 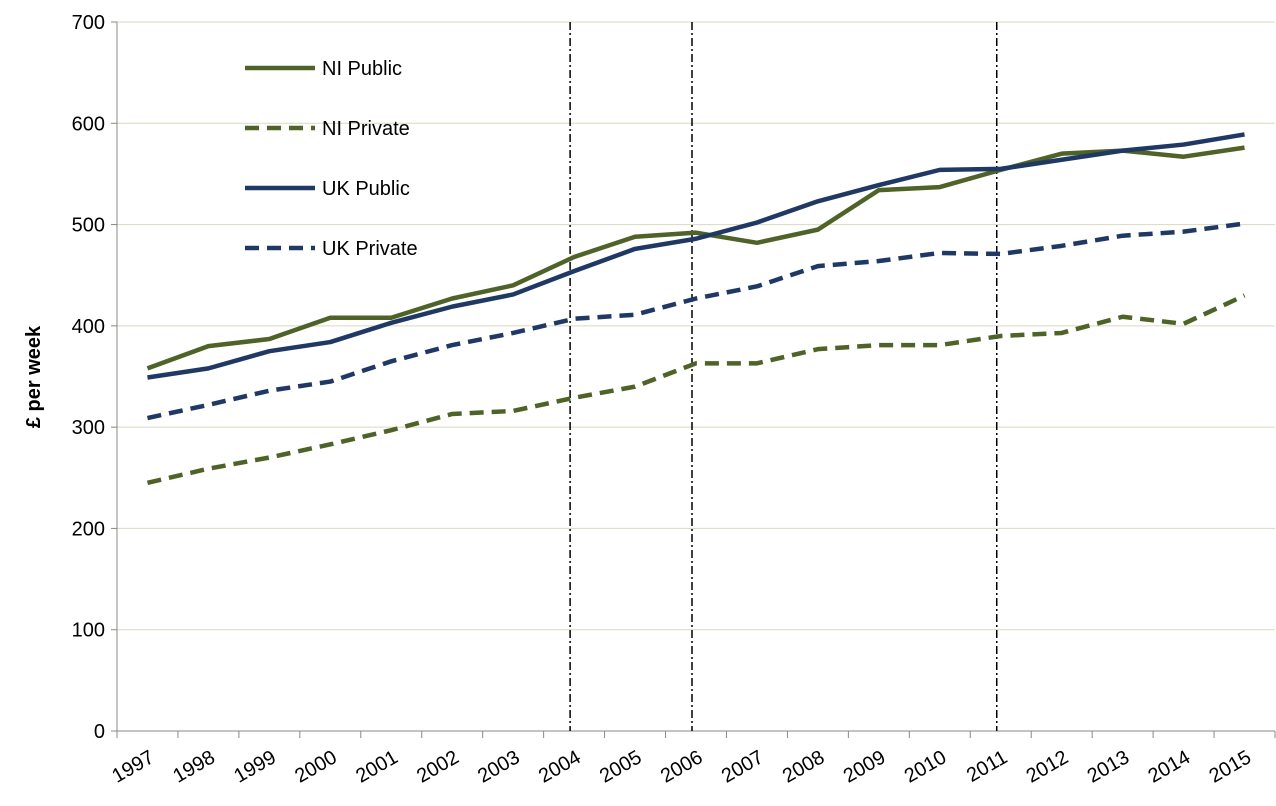 I want to click on x-tick-label: 2004, so click(x=560, y=766).